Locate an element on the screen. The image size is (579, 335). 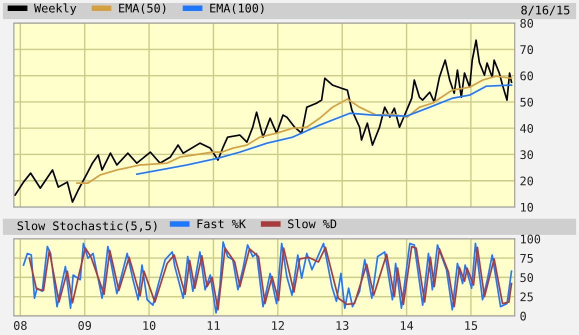
x-tick-label: 13 is located at coordinates (342, 325).